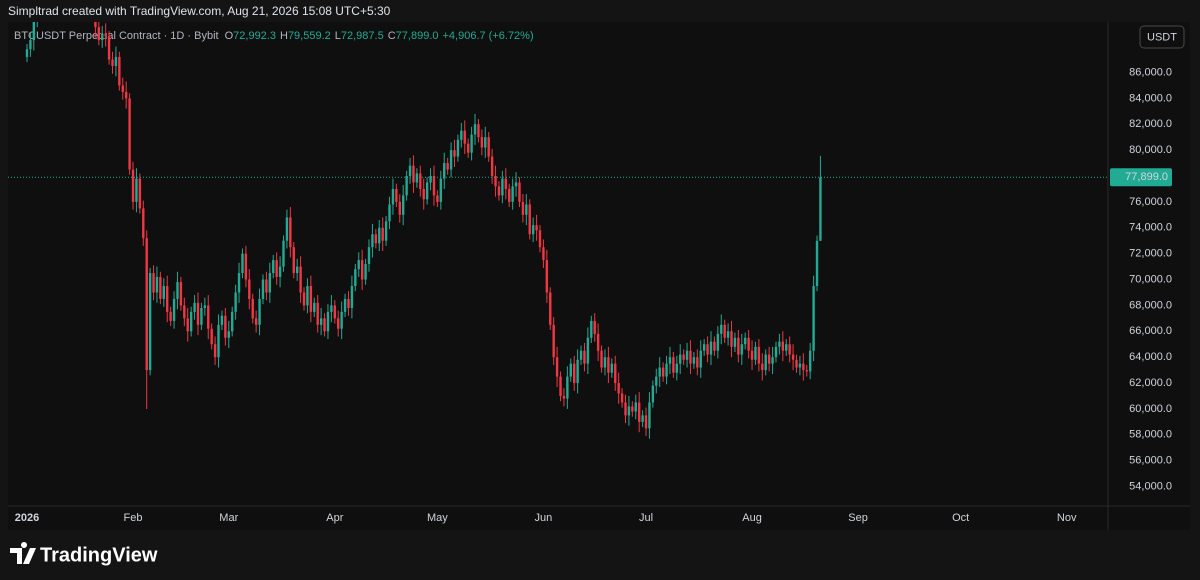 This screenshot has width=1200, height=580. Describe the element at coordinates (960, 518) in the screenshot. I see `x-tick-label: Oct` at that location.